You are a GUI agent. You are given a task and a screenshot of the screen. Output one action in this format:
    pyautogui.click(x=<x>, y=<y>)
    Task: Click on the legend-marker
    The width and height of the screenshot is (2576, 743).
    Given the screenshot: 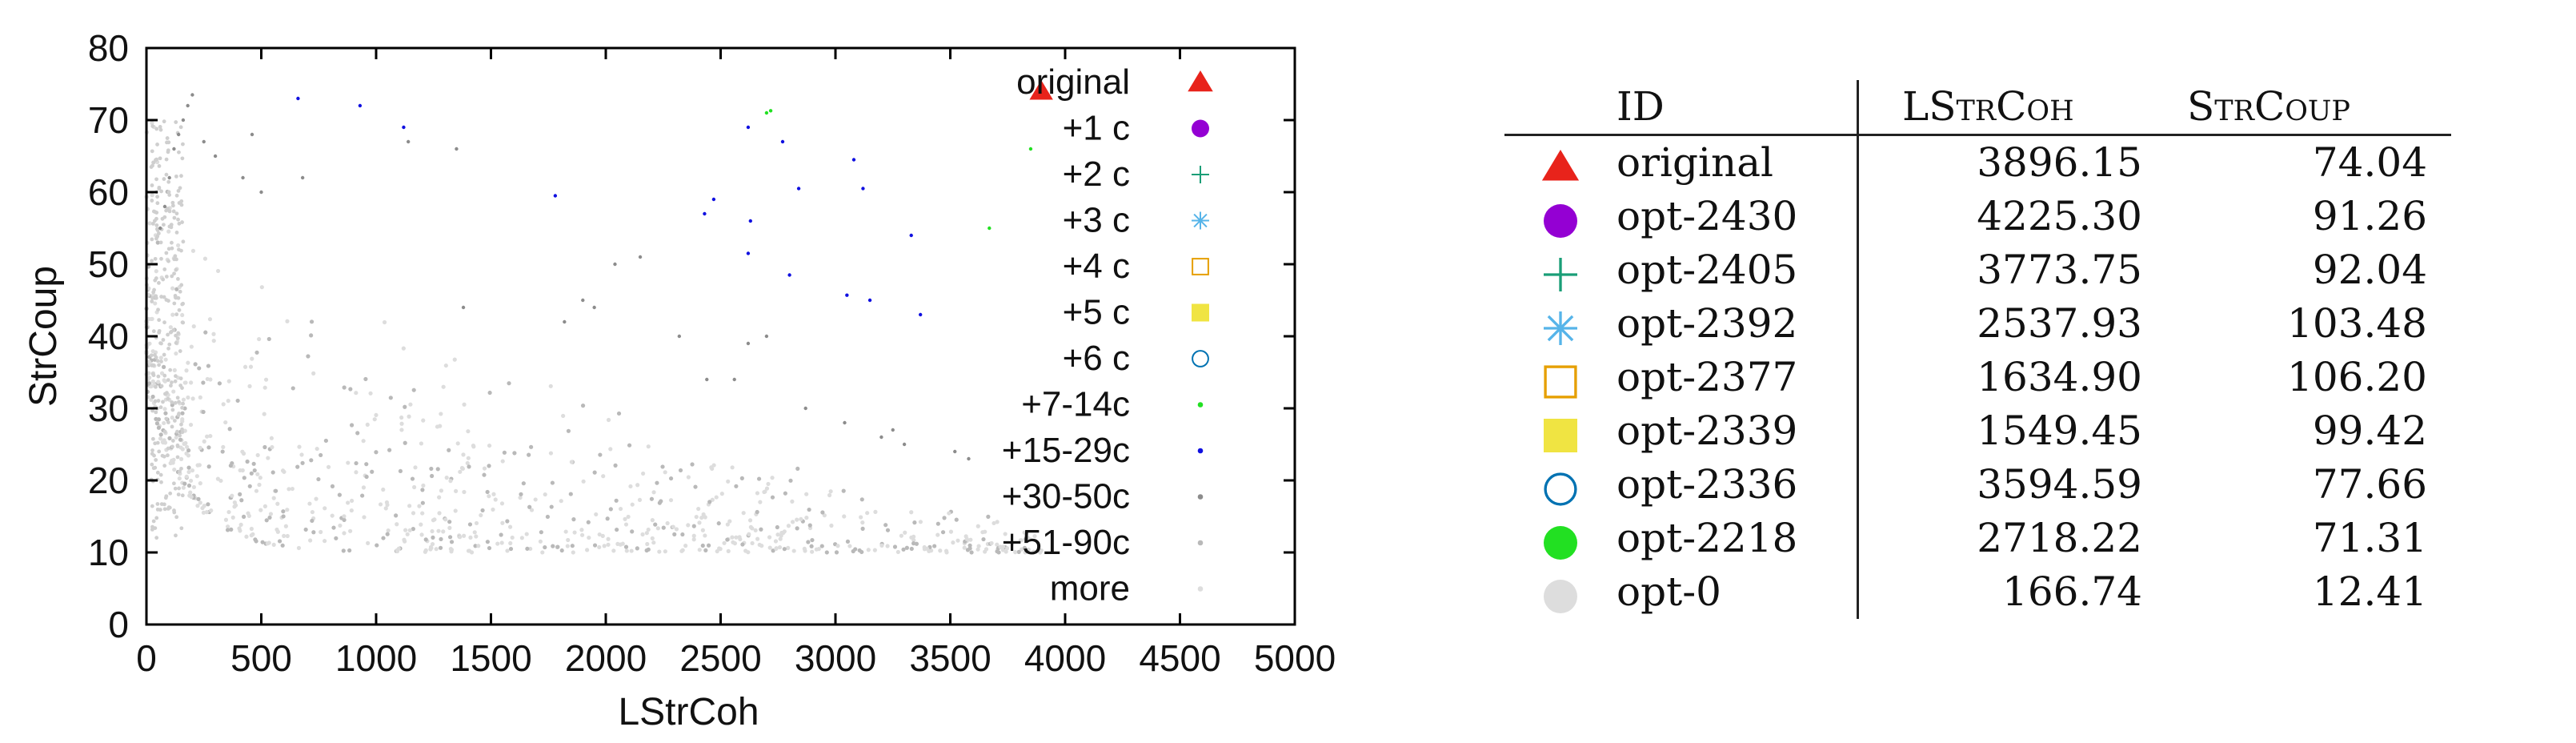 What is the action you would take?
    pyautogui.click(x=1200, y=451)
    